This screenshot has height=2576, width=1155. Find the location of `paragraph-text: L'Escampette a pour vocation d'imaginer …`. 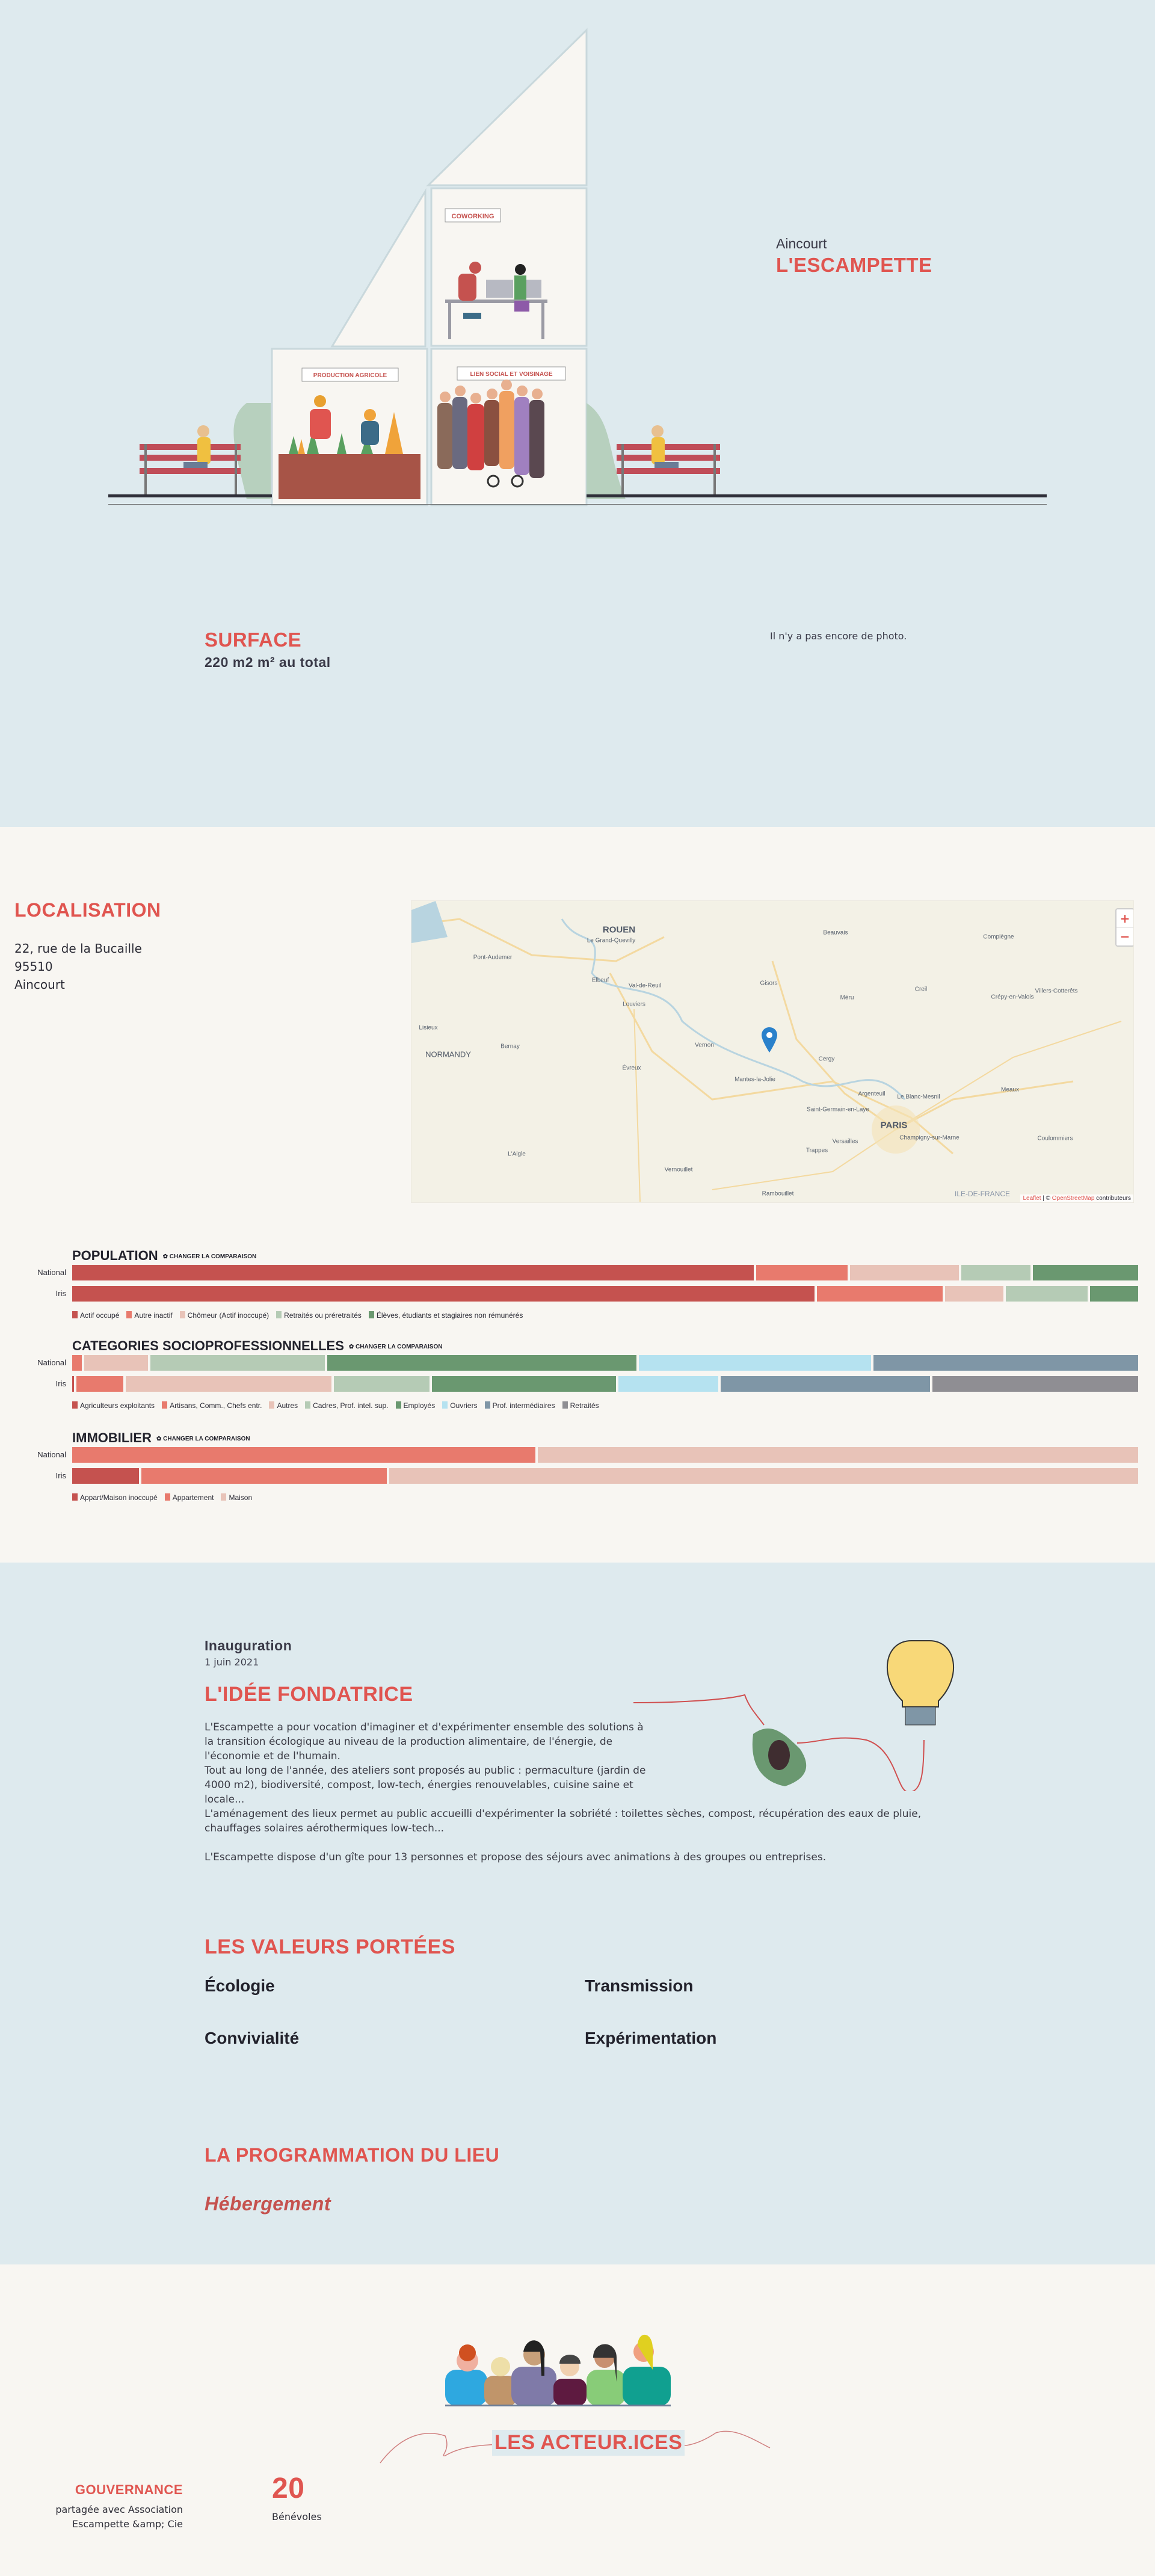

paragraph-text: L'Escampette a pour vocation d'imaginer … is located at coordinates (424, 1741).